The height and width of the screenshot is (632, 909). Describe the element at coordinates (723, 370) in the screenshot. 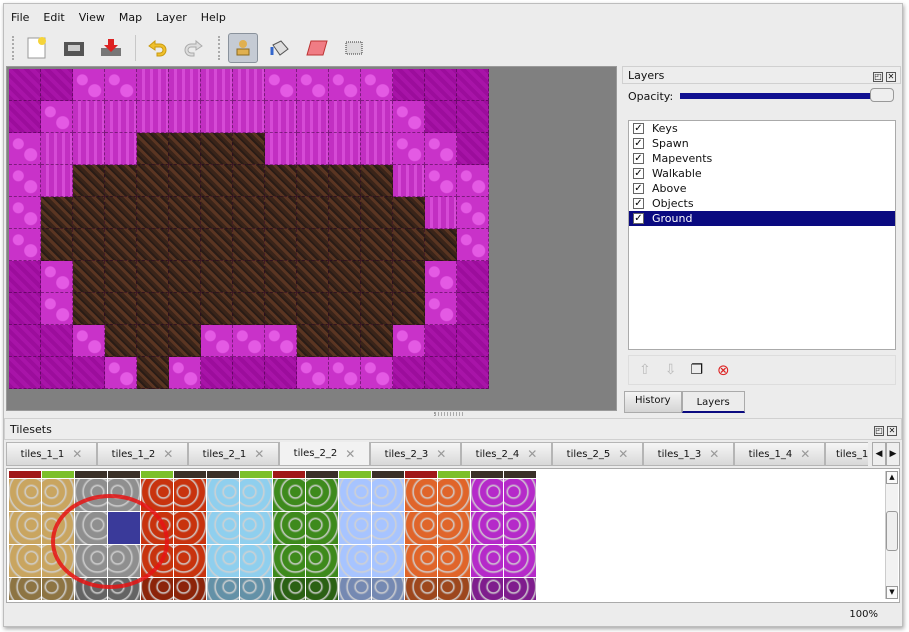

I see `delete-layer-icon: ⊗` at that location.